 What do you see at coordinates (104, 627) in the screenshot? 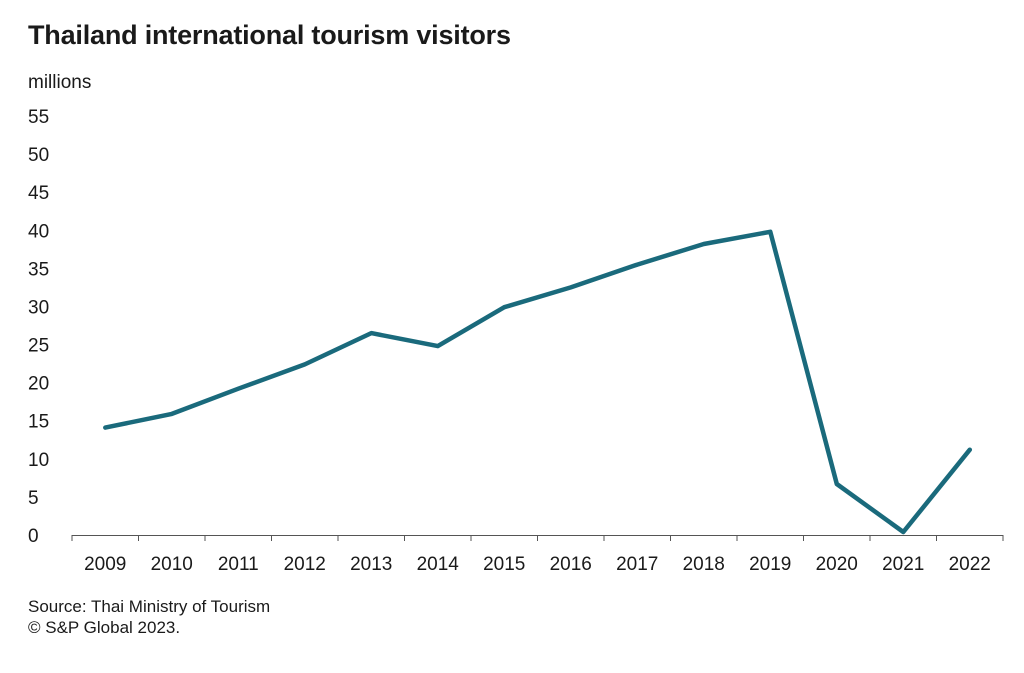
I see `copyright-note: © S&P Global 2023.` at bounding box center [104, 627].